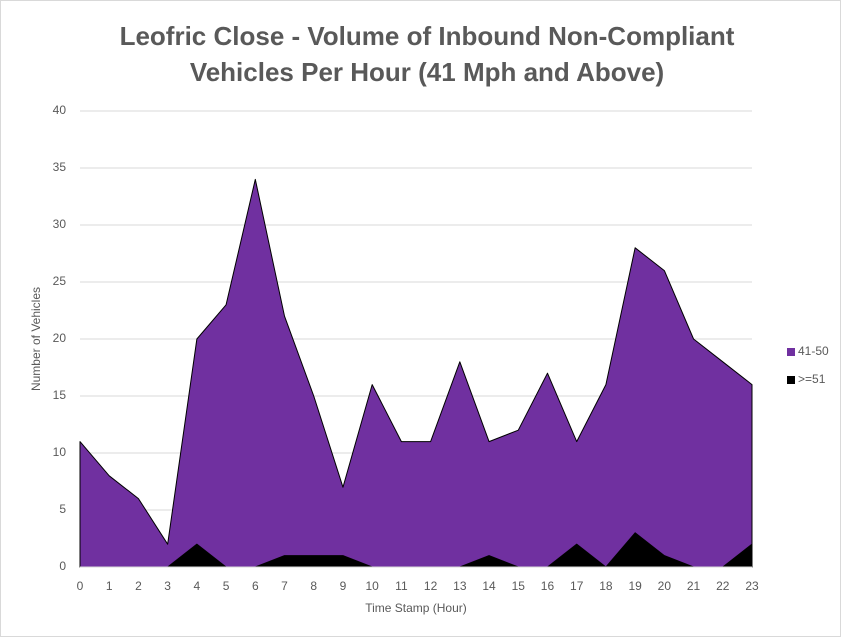 The height and width of the screenshot is (642, 841). I want to click on x-tick-label: 7, so click(284, 586).